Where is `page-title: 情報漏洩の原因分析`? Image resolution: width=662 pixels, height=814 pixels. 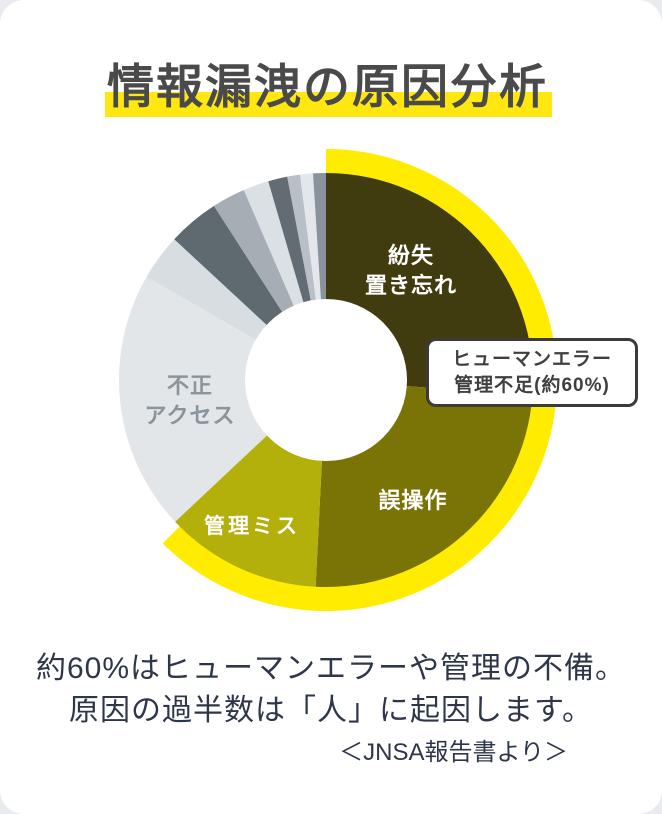
page-title: 情報漏洩の原因分析 is located at coordinates (328, 89).